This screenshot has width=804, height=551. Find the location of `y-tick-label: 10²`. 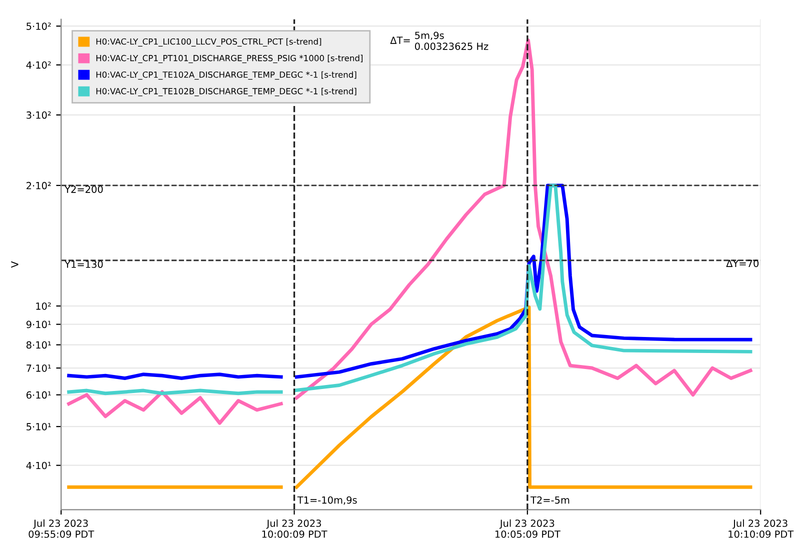

y-tick-label: 10² is located at coordinates (43, 306).